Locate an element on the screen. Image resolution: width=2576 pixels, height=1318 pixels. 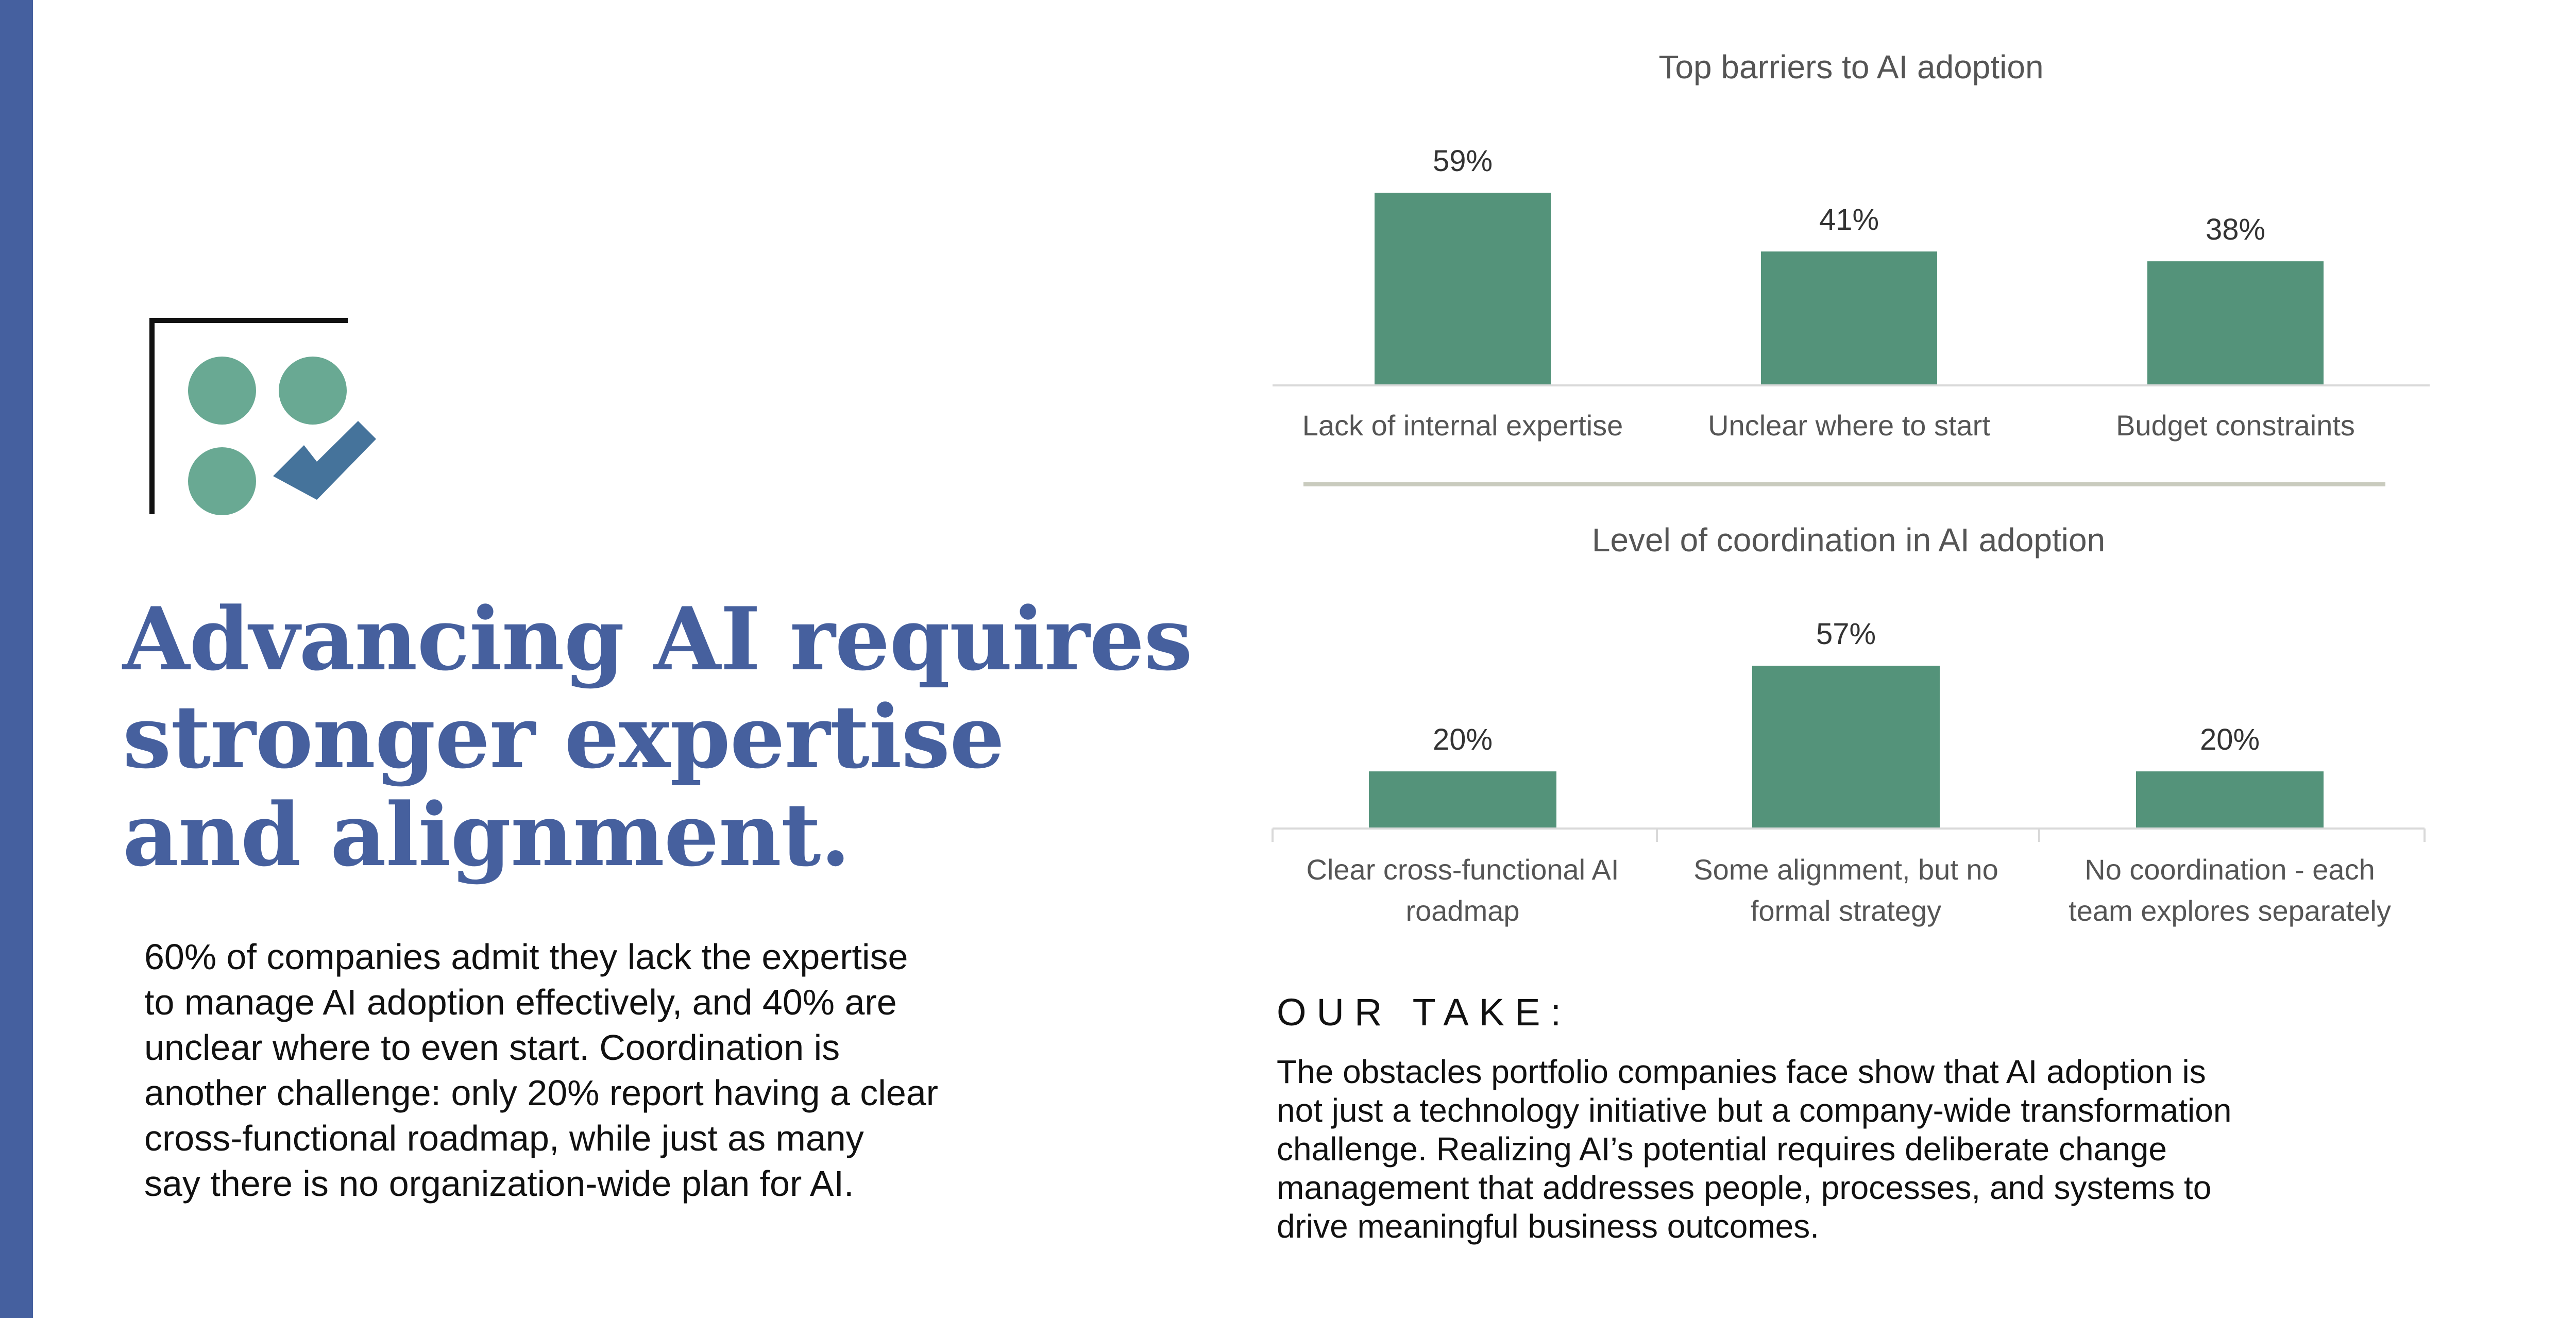
chart-1-data-label-2: 41% is located at coordinates (1849, 220).